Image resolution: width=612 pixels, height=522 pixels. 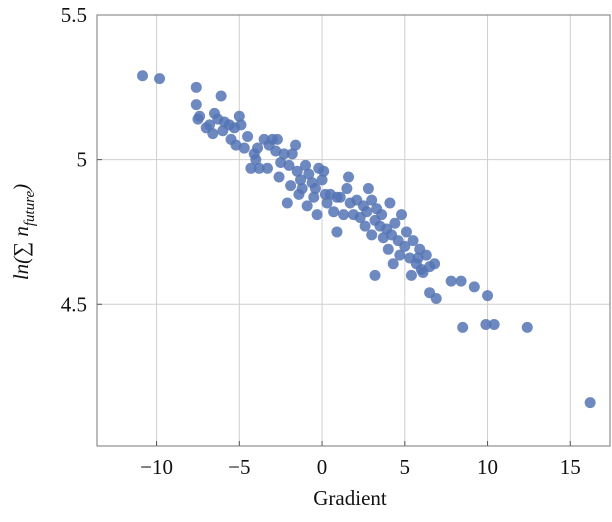 I want to click on y-tick-label: 5.5, so click(x=74, y=15).